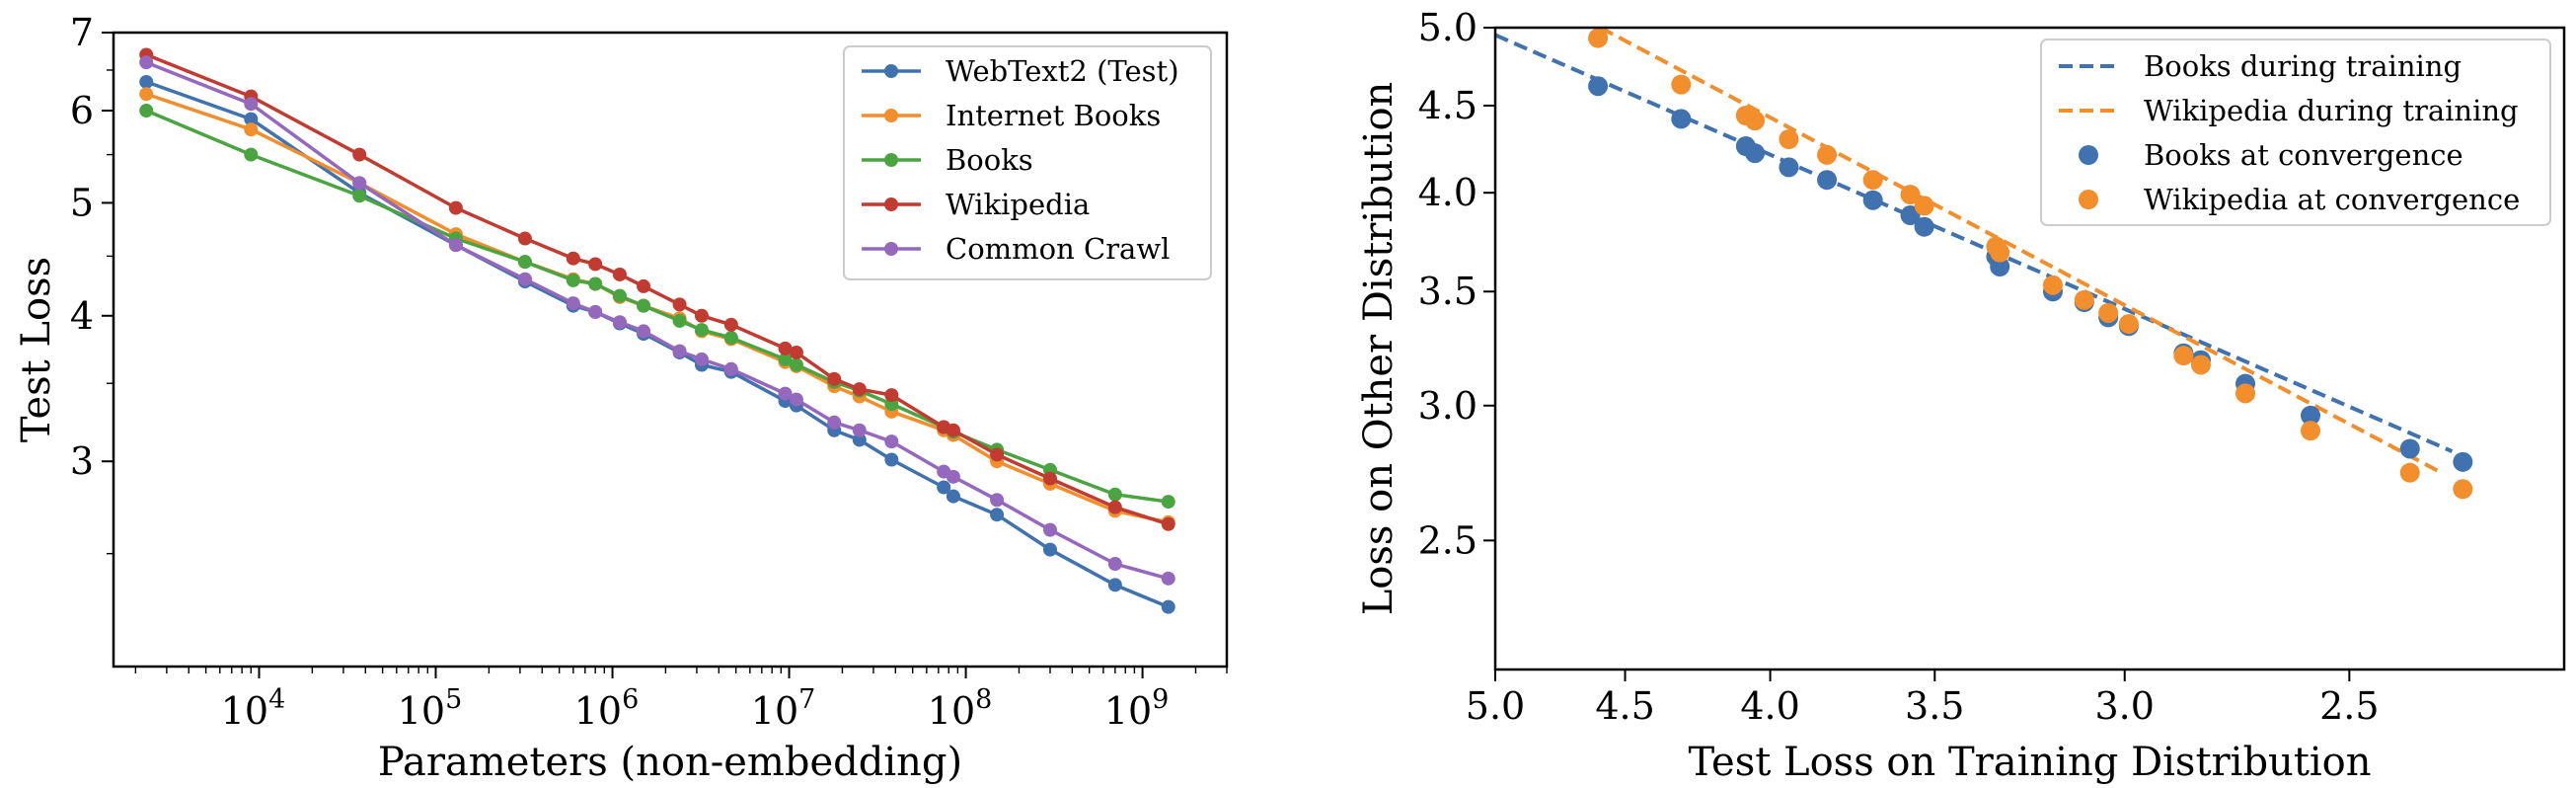  What do you see at coordinates (82, 202) in the screenshot?
I see `y-tick-label: 5` at bounding box center [82, 202].